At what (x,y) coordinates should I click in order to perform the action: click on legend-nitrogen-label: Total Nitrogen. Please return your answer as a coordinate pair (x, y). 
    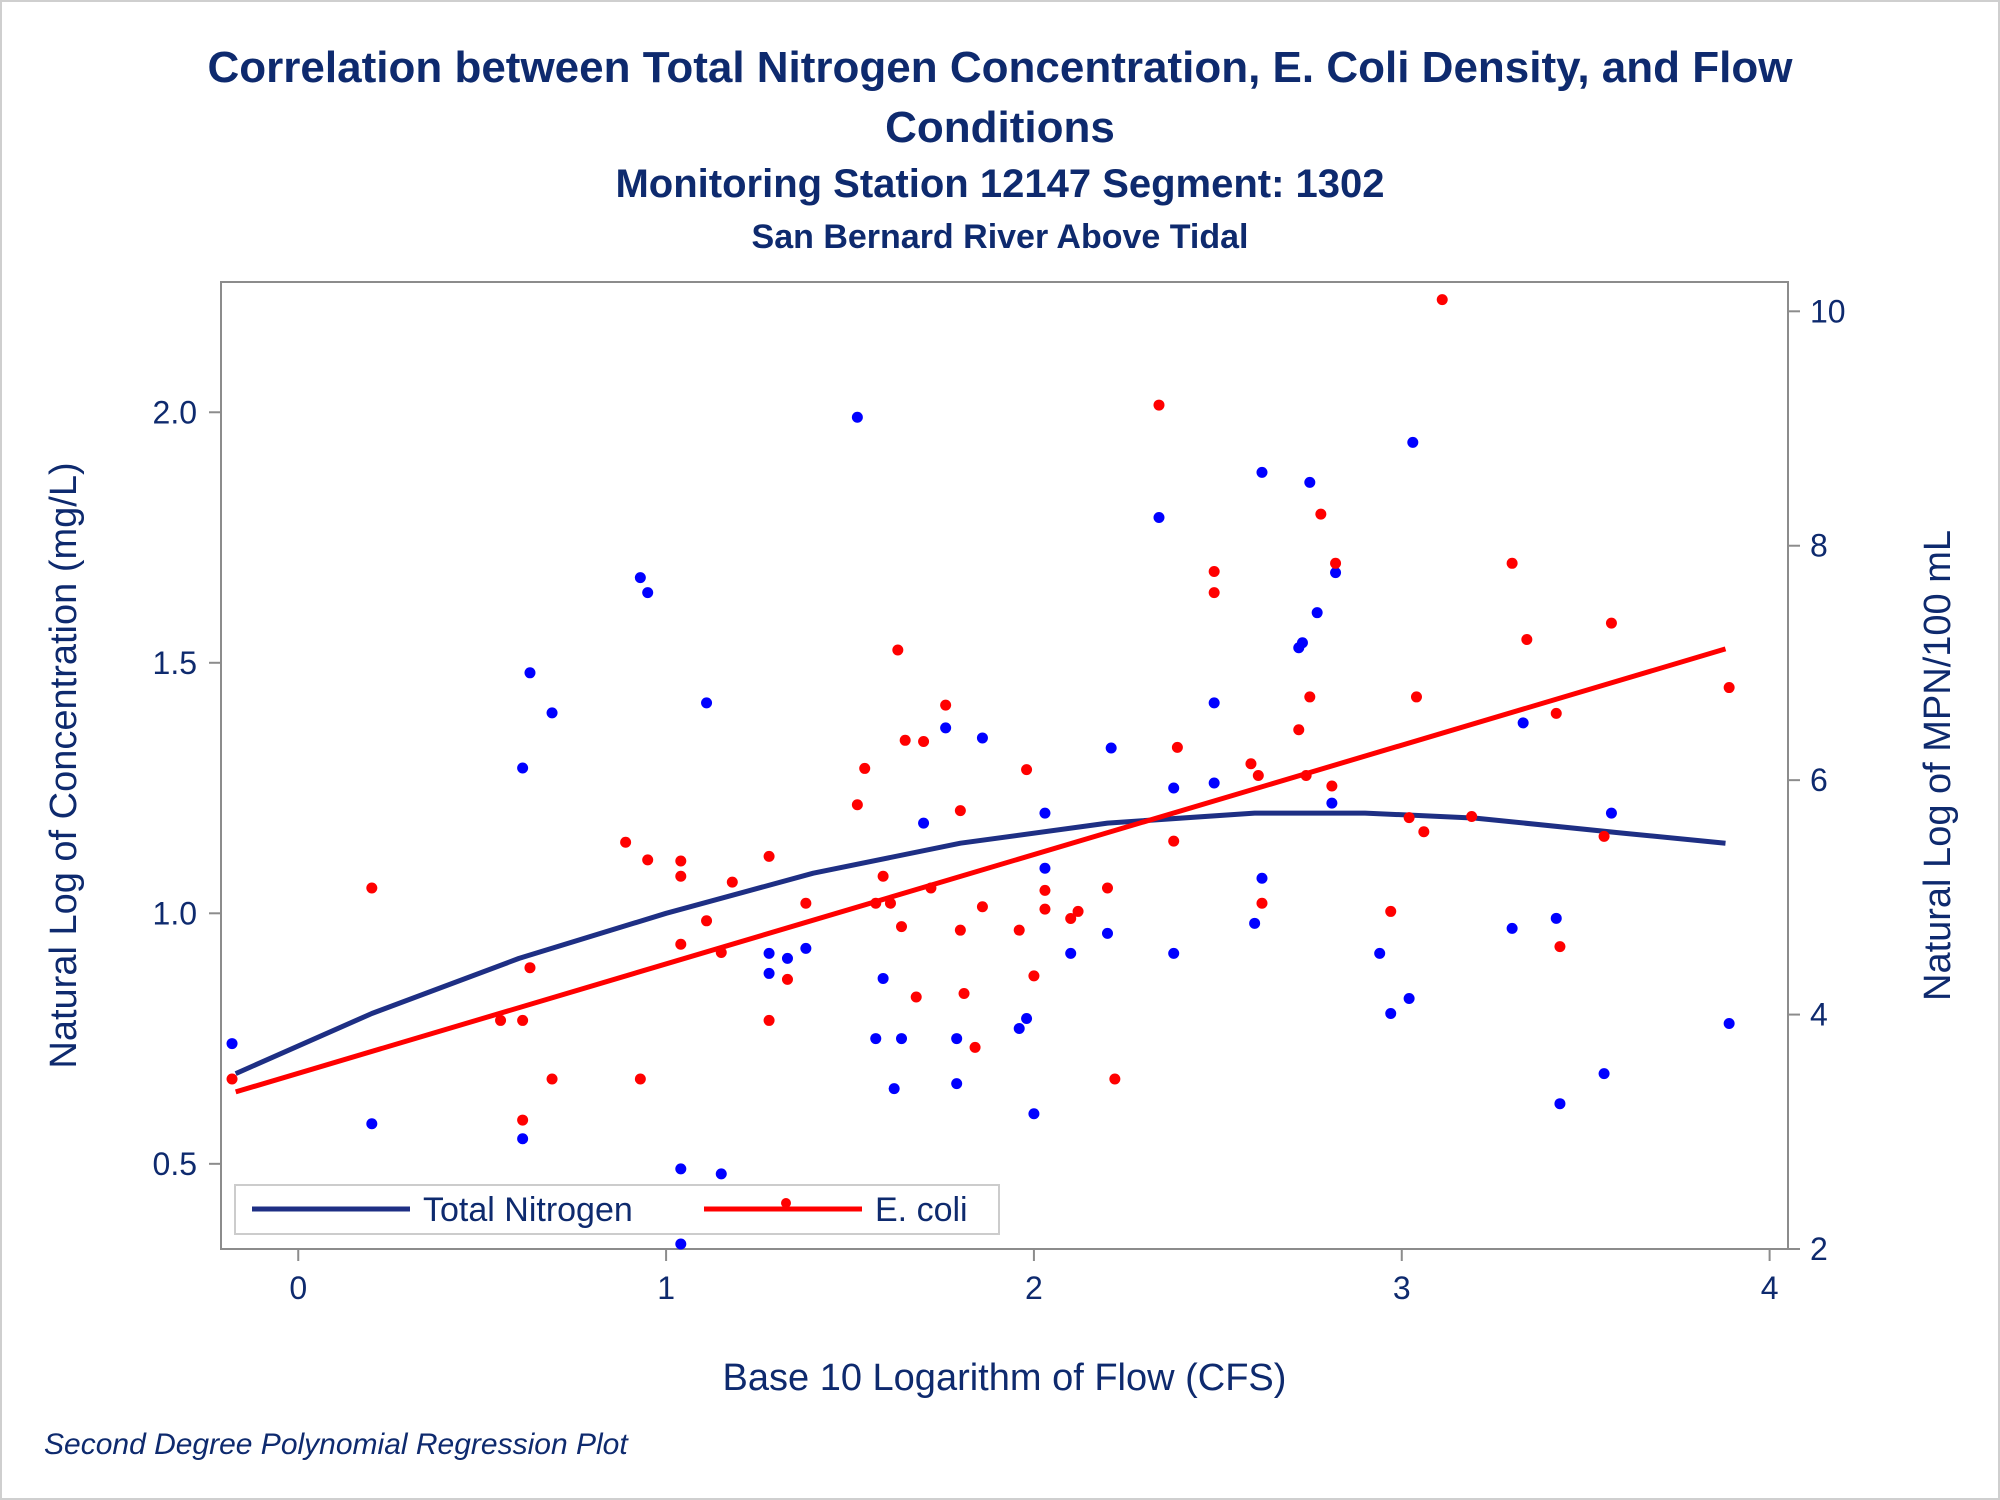
    Looking at the image, I should click on (528, 1210).